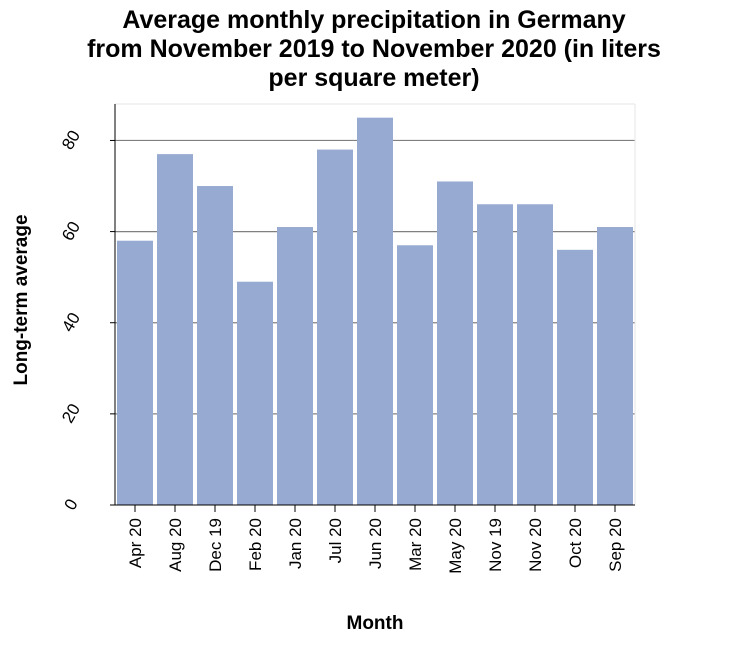  What do you see at coordinates (375, 623) in the screenshot?
I see `x-axis-label: Month` at bounding box center [375, 623].